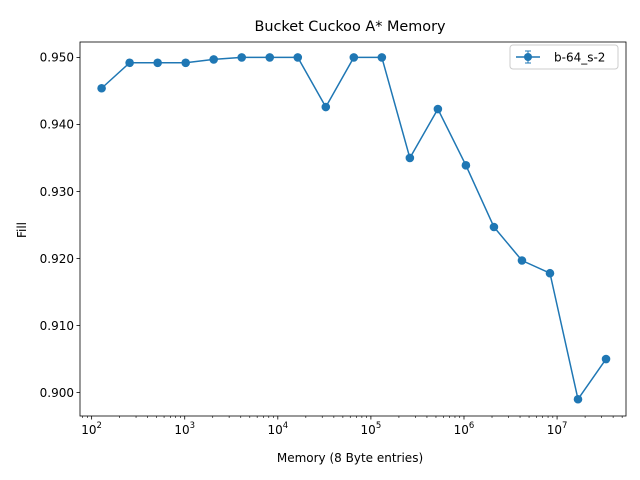  I want to click on legend-marker, so click(528, 57).